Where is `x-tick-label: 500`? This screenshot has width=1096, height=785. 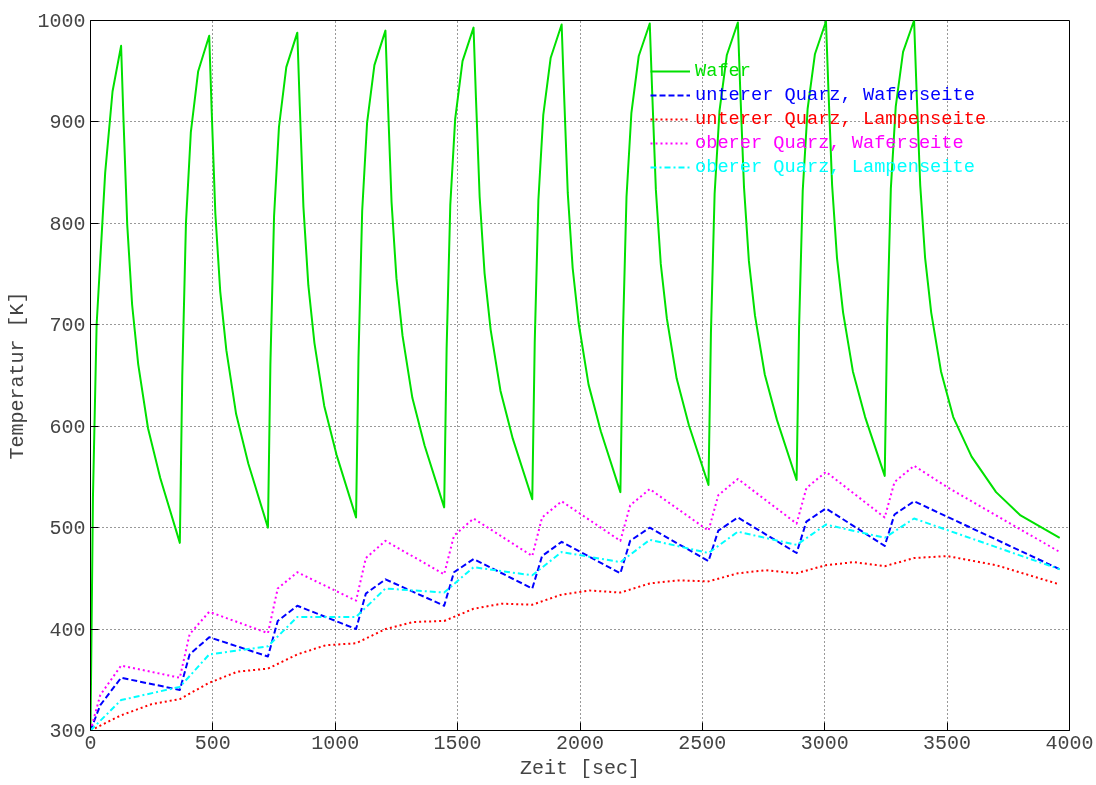 x-tick-label: 500 is located at coordinates (212, 743).